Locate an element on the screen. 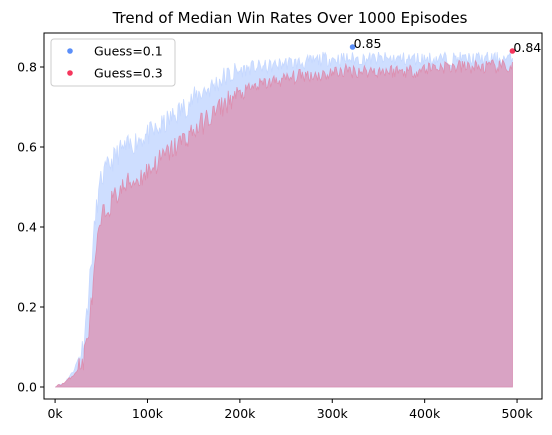  x-tick-label: 200k is located at coordinates (240, 413).